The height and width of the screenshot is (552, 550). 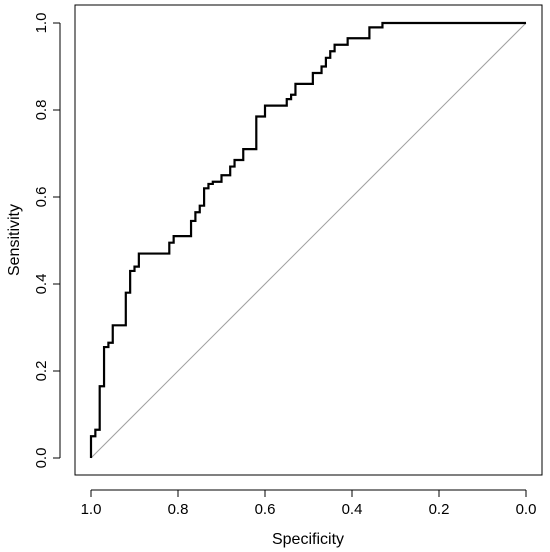 What do you see at coordinates (352, 509) in the screenshot?
I see `x-tick-label: 0.4` at bounding box center [352, 509].